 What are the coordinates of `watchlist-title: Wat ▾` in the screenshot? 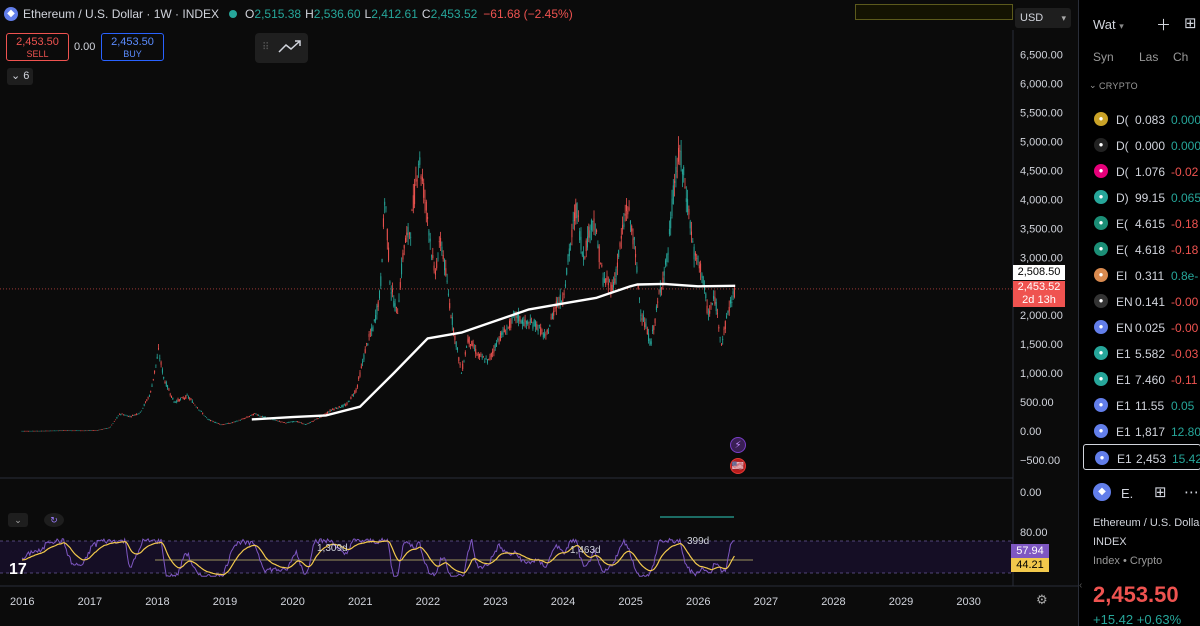 It's located at (1108, 24).